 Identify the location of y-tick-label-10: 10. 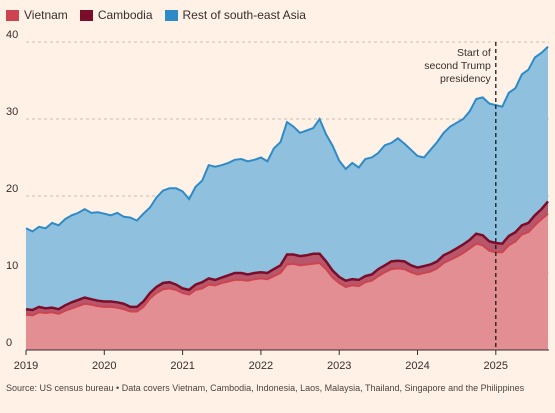
(12, 266).